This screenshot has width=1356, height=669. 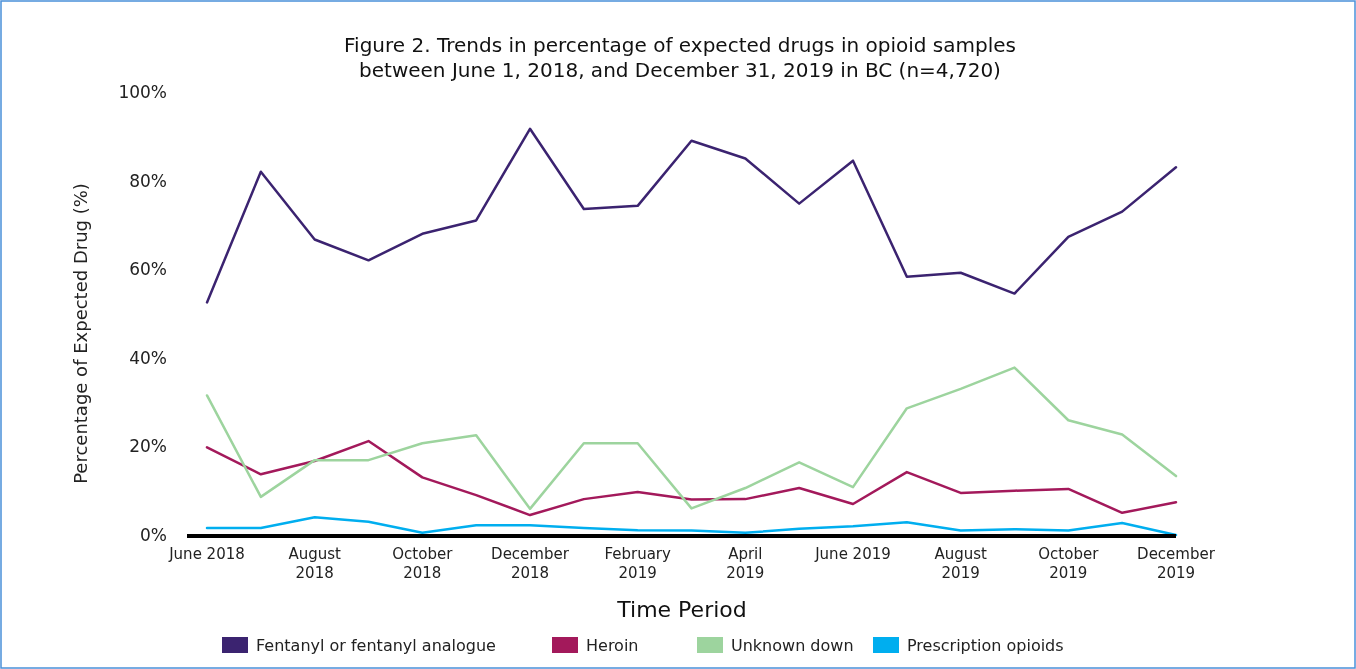 What do you see at coordinates (681, 609) in the screenshot?
I see `x-axis-title: Time Period` at bounding box center [681, 609].